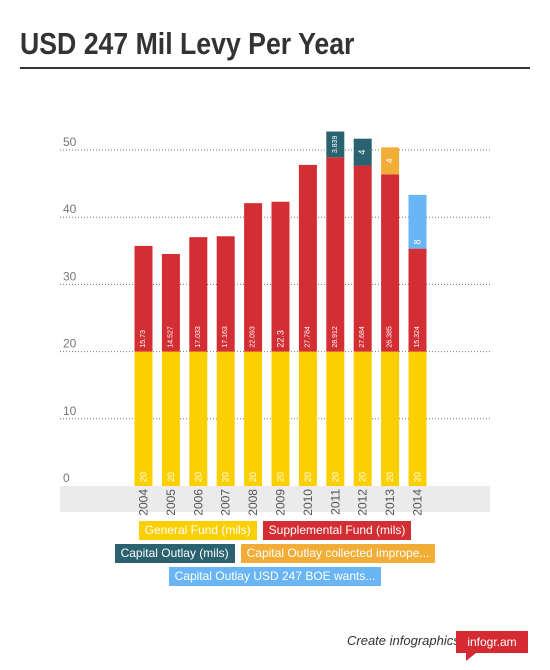 This screenshot has height=670, width=550. I want to click on y-tick-label: 30, so click(70, 276).